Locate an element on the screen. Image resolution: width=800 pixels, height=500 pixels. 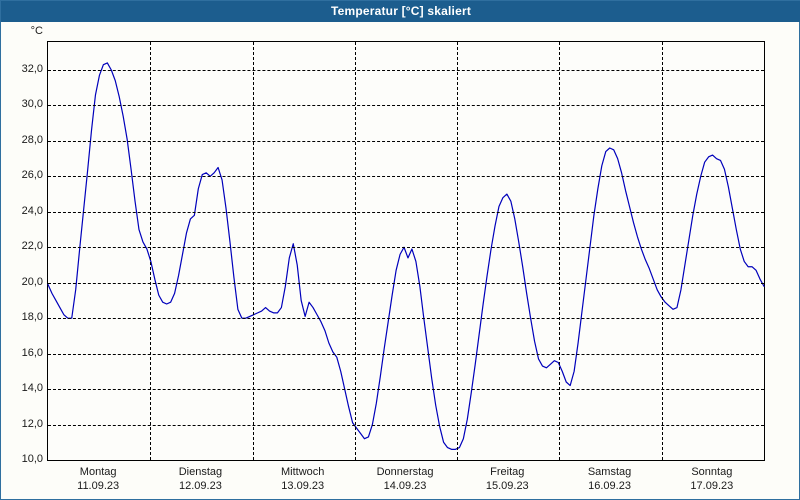
x-axis-tick-date: 12.09.23 is located at coordinates (200, 486).